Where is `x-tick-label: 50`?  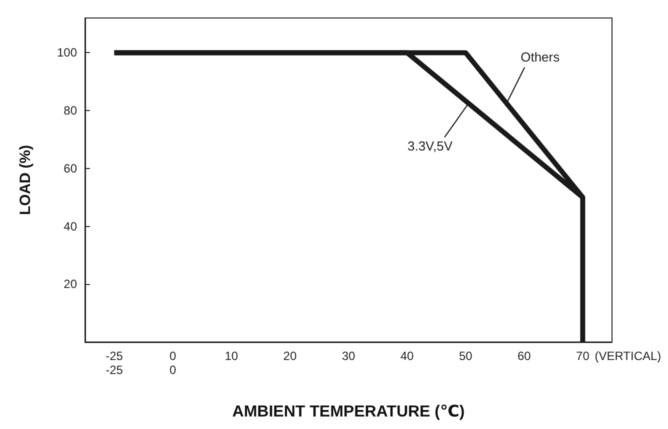
x-tick-label: 50 is located at coordinates (465, 356).